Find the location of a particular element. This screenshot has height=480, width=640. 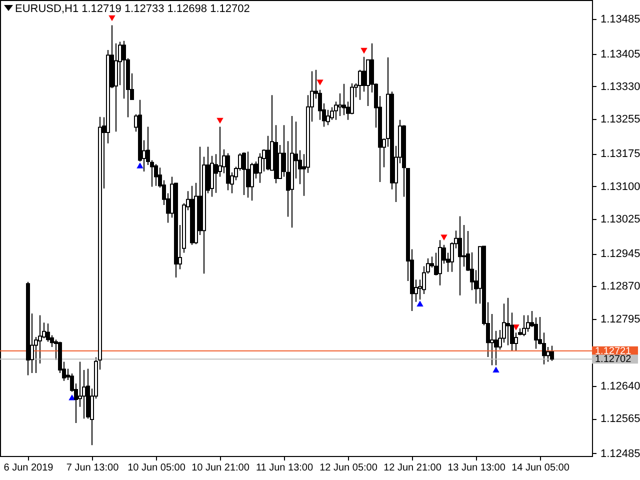

y-tick-label: 1.13100 is located at coordinates (620, 186).